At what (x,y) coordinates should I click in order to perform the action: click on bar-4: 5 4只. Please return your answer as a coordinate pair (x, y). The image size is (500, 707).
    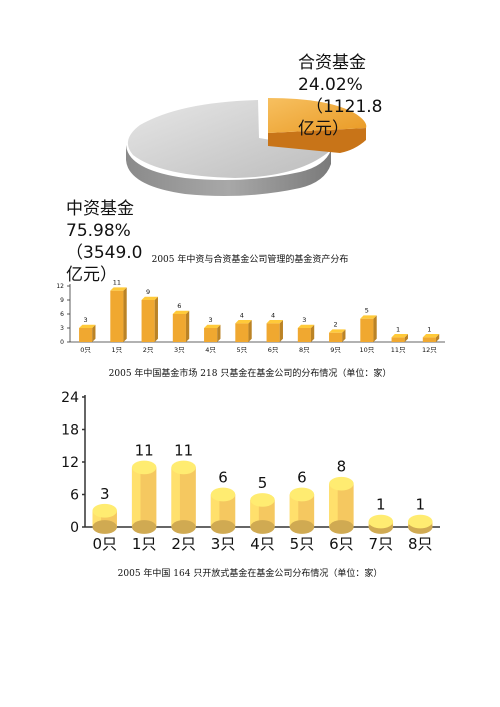
    Looking at the image, I should click on (262, 513).